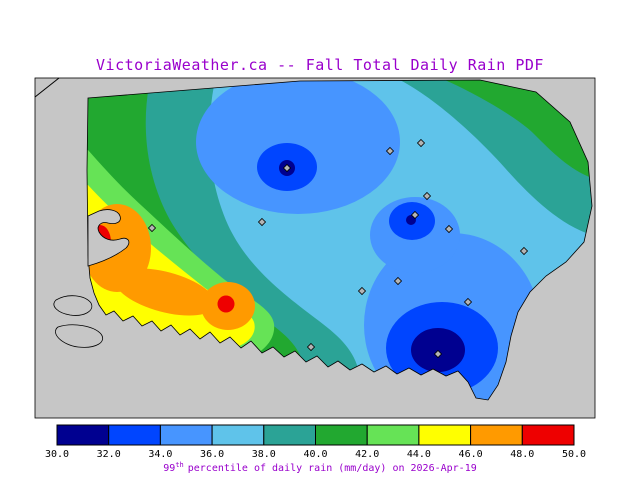 This screenshot has height=480, width=640. I want to click on caption-number: 99, so click(169, 468).